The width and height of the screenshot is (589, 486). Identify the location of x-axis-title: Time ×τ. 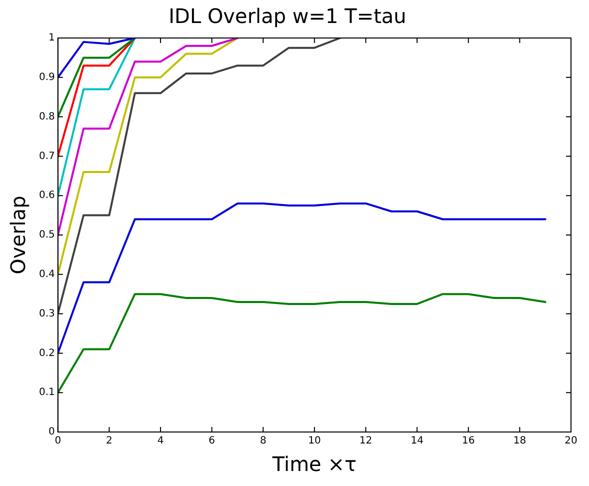
(314, 464).